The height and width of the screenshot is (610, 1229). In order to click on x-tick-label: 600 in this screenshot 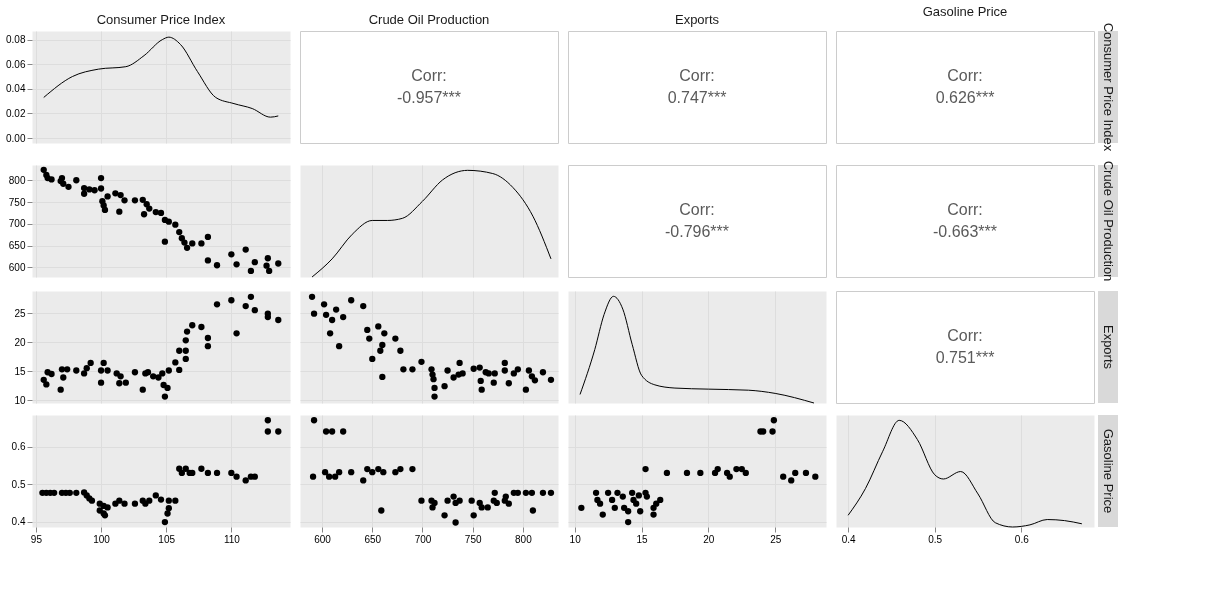, I will do `click(323, 539)`.